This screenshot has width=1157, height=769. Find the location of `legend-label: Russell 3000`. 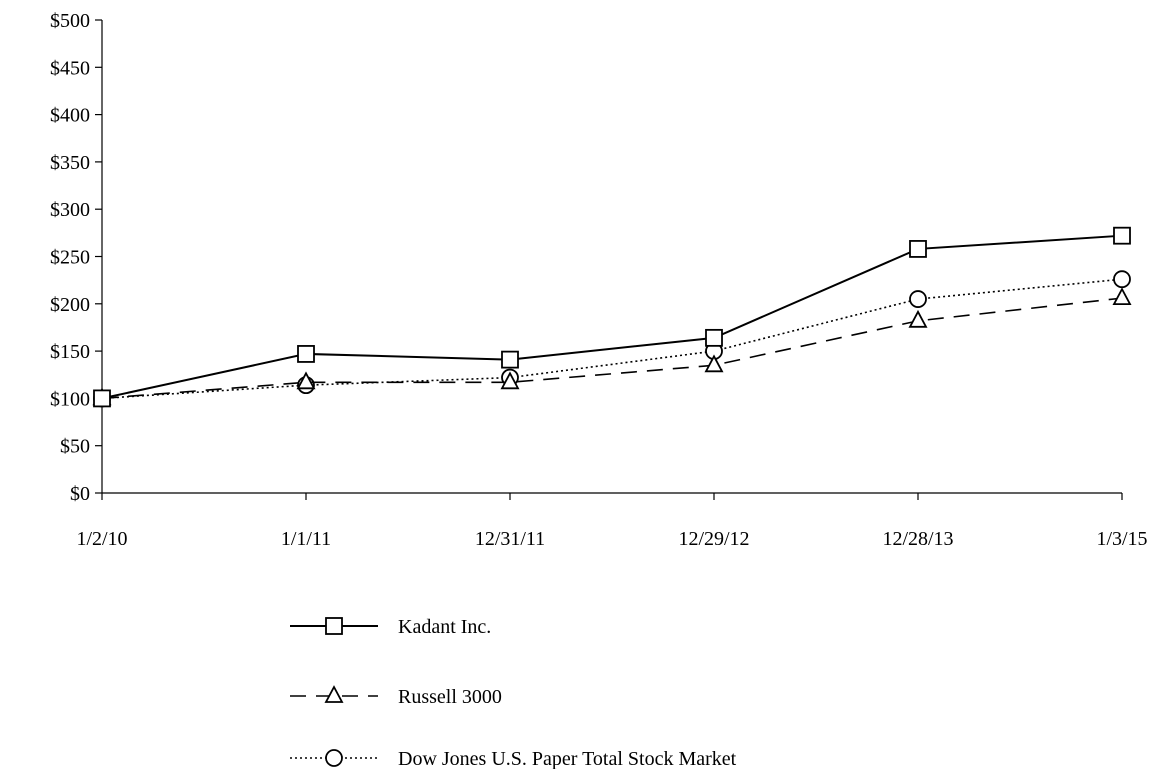

legend-label: Russell 3000 is located at coordinates (450, 697).